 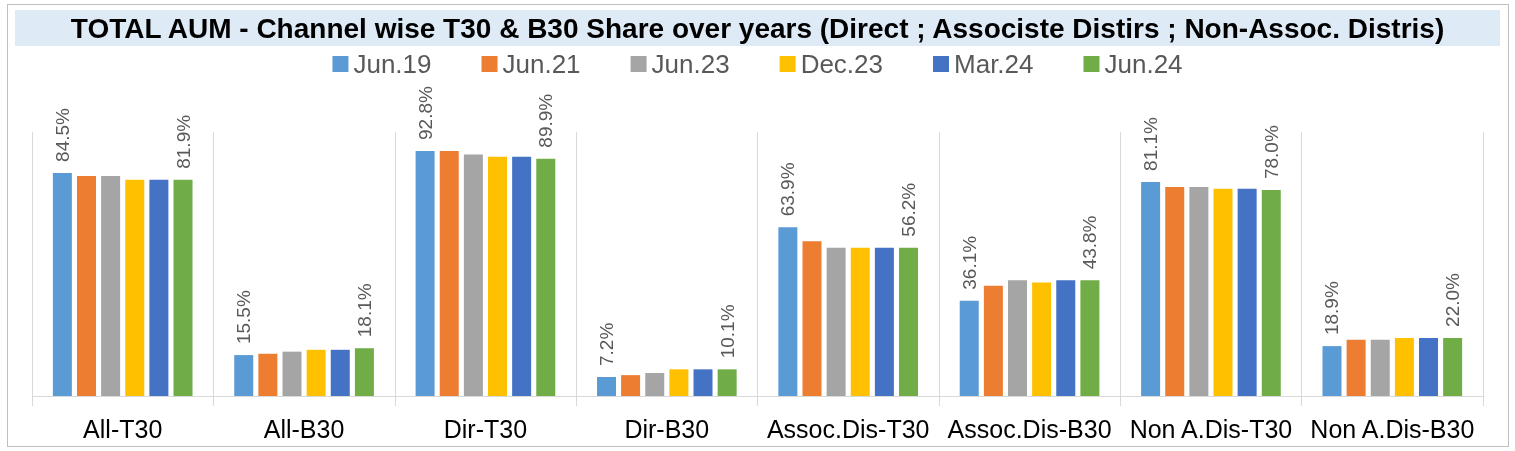 I want to click on data-label: 56.2%, so click(x=909, y=209).